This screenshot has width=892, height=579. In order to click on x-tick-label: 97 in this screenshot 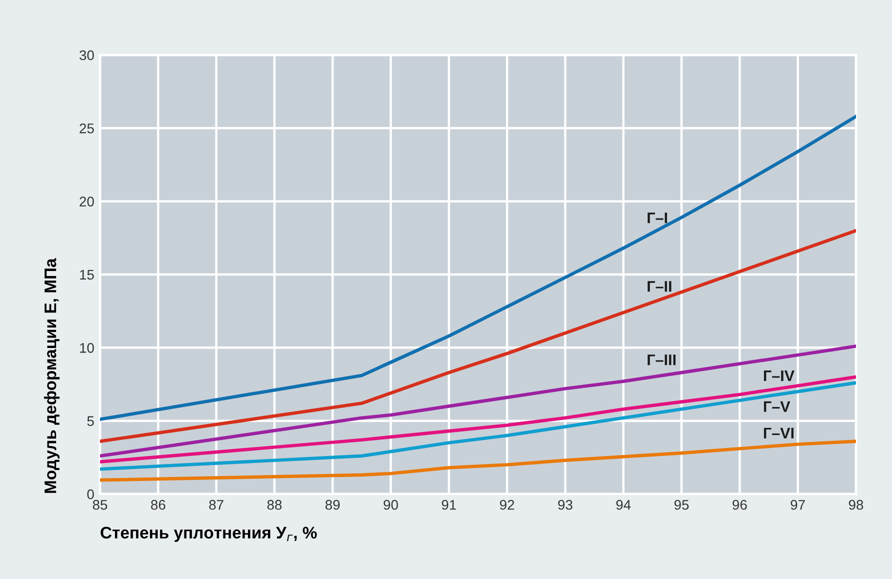, I will do `click(797, 505)`.